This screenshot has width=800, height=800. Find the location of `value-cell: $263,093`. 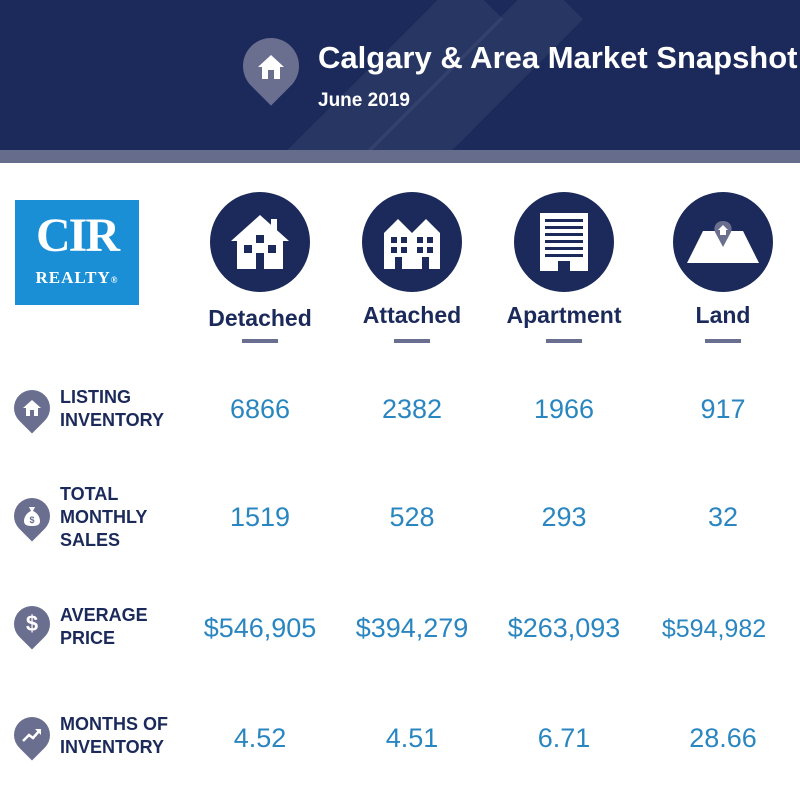

value-cell: $263,093 is located at coordinates (564, 628).